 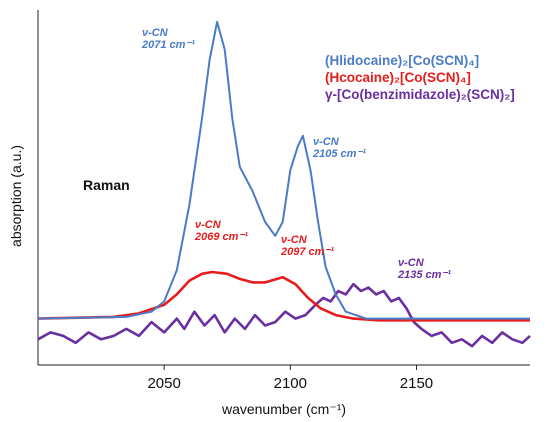 I want to click on annotation-0-label: ν-CN, so click(x=155, y=33).